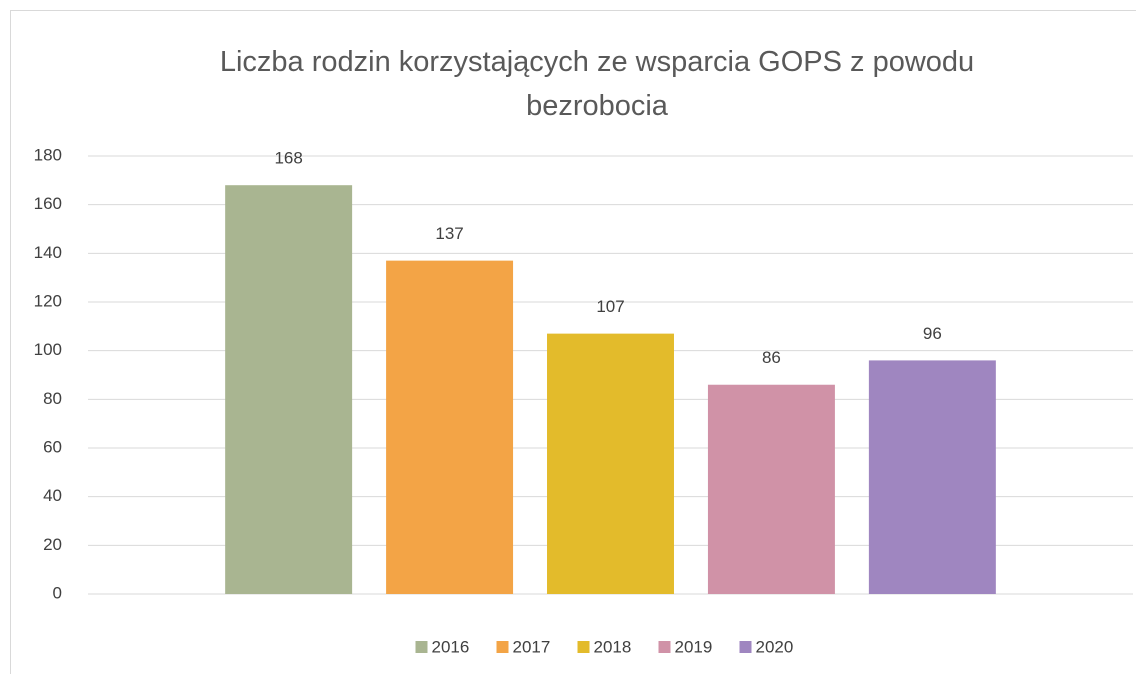 The image size is (1147, 675). I want to click on data-label: 96, so click(932, 333).